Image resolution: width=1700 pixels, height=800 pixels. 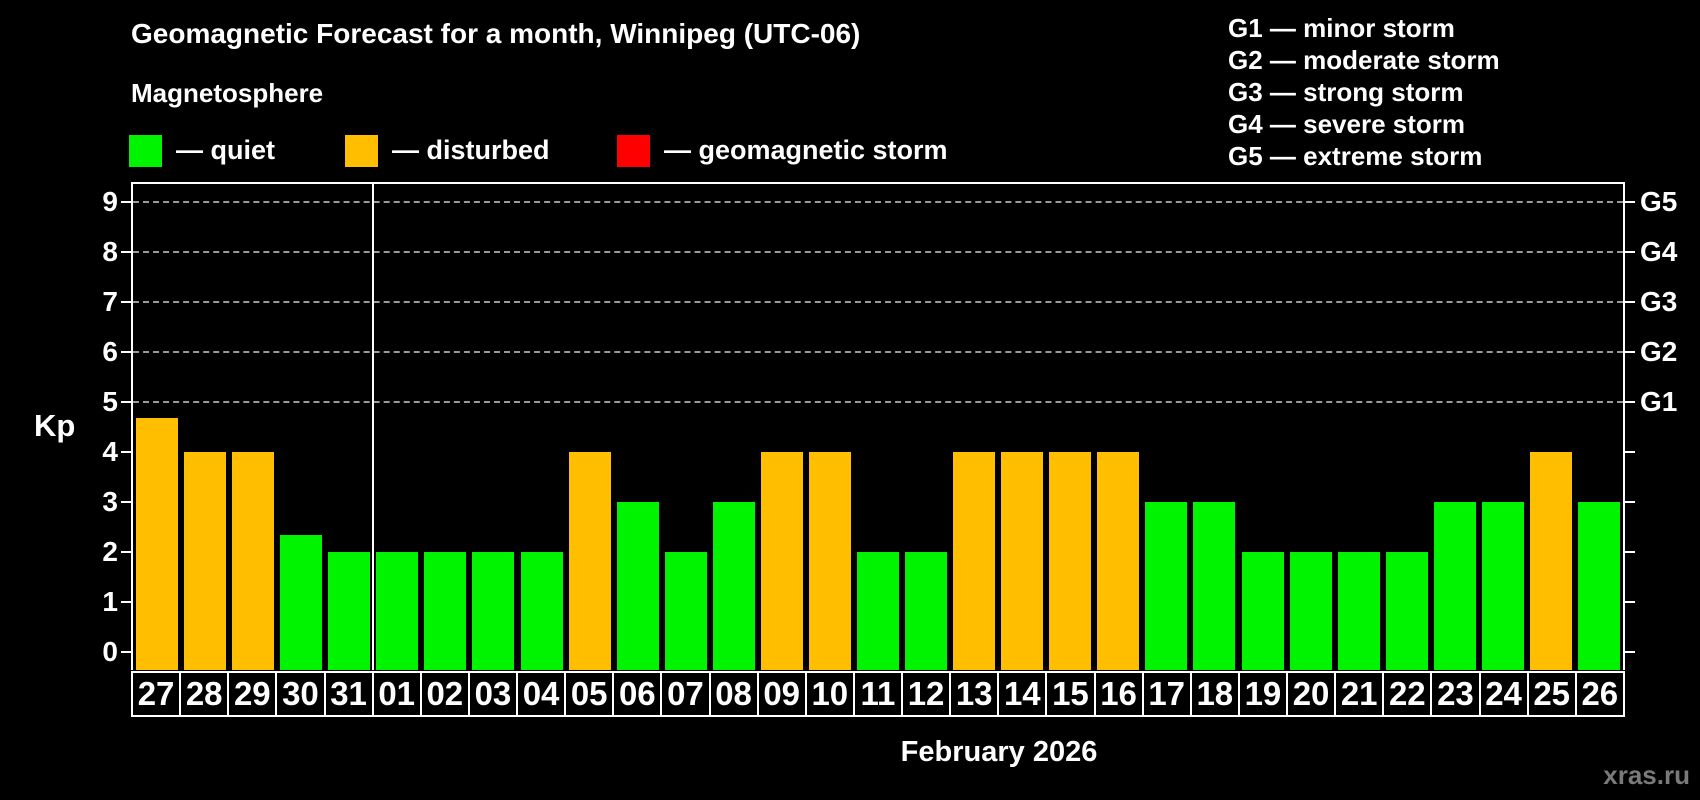 What do you see at coordinates (110, 551) in the screenshot?
I see `y-axis-label: 2` at bounding box center [110, 551].